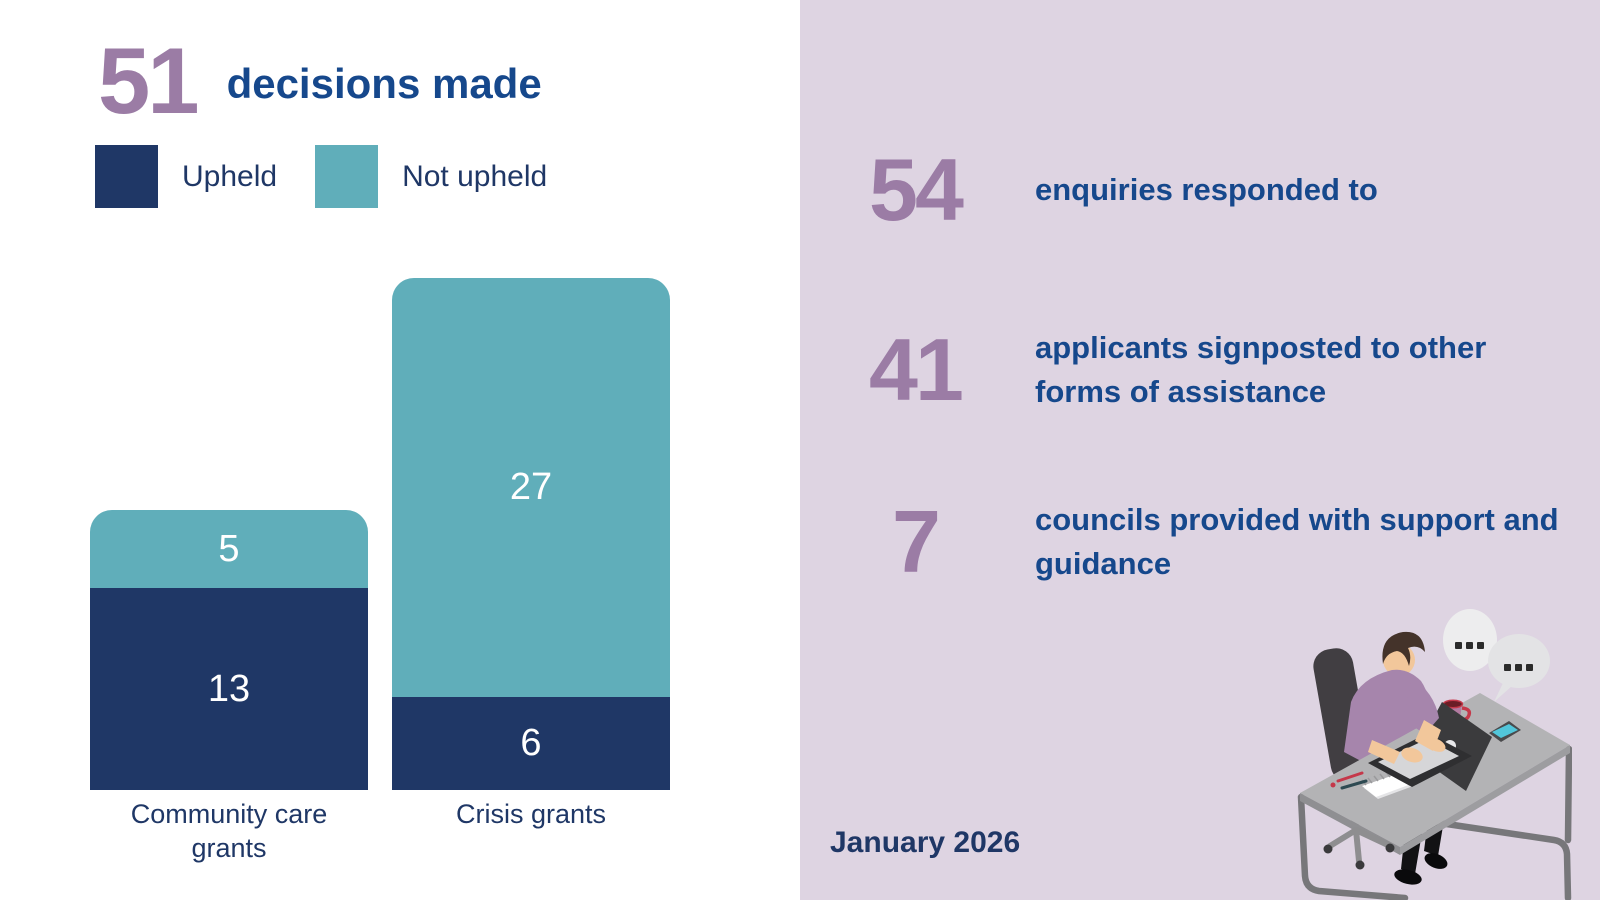 The height and width of the screenshot is (900, 1600). I want to click on phone, so click(1505, 731).